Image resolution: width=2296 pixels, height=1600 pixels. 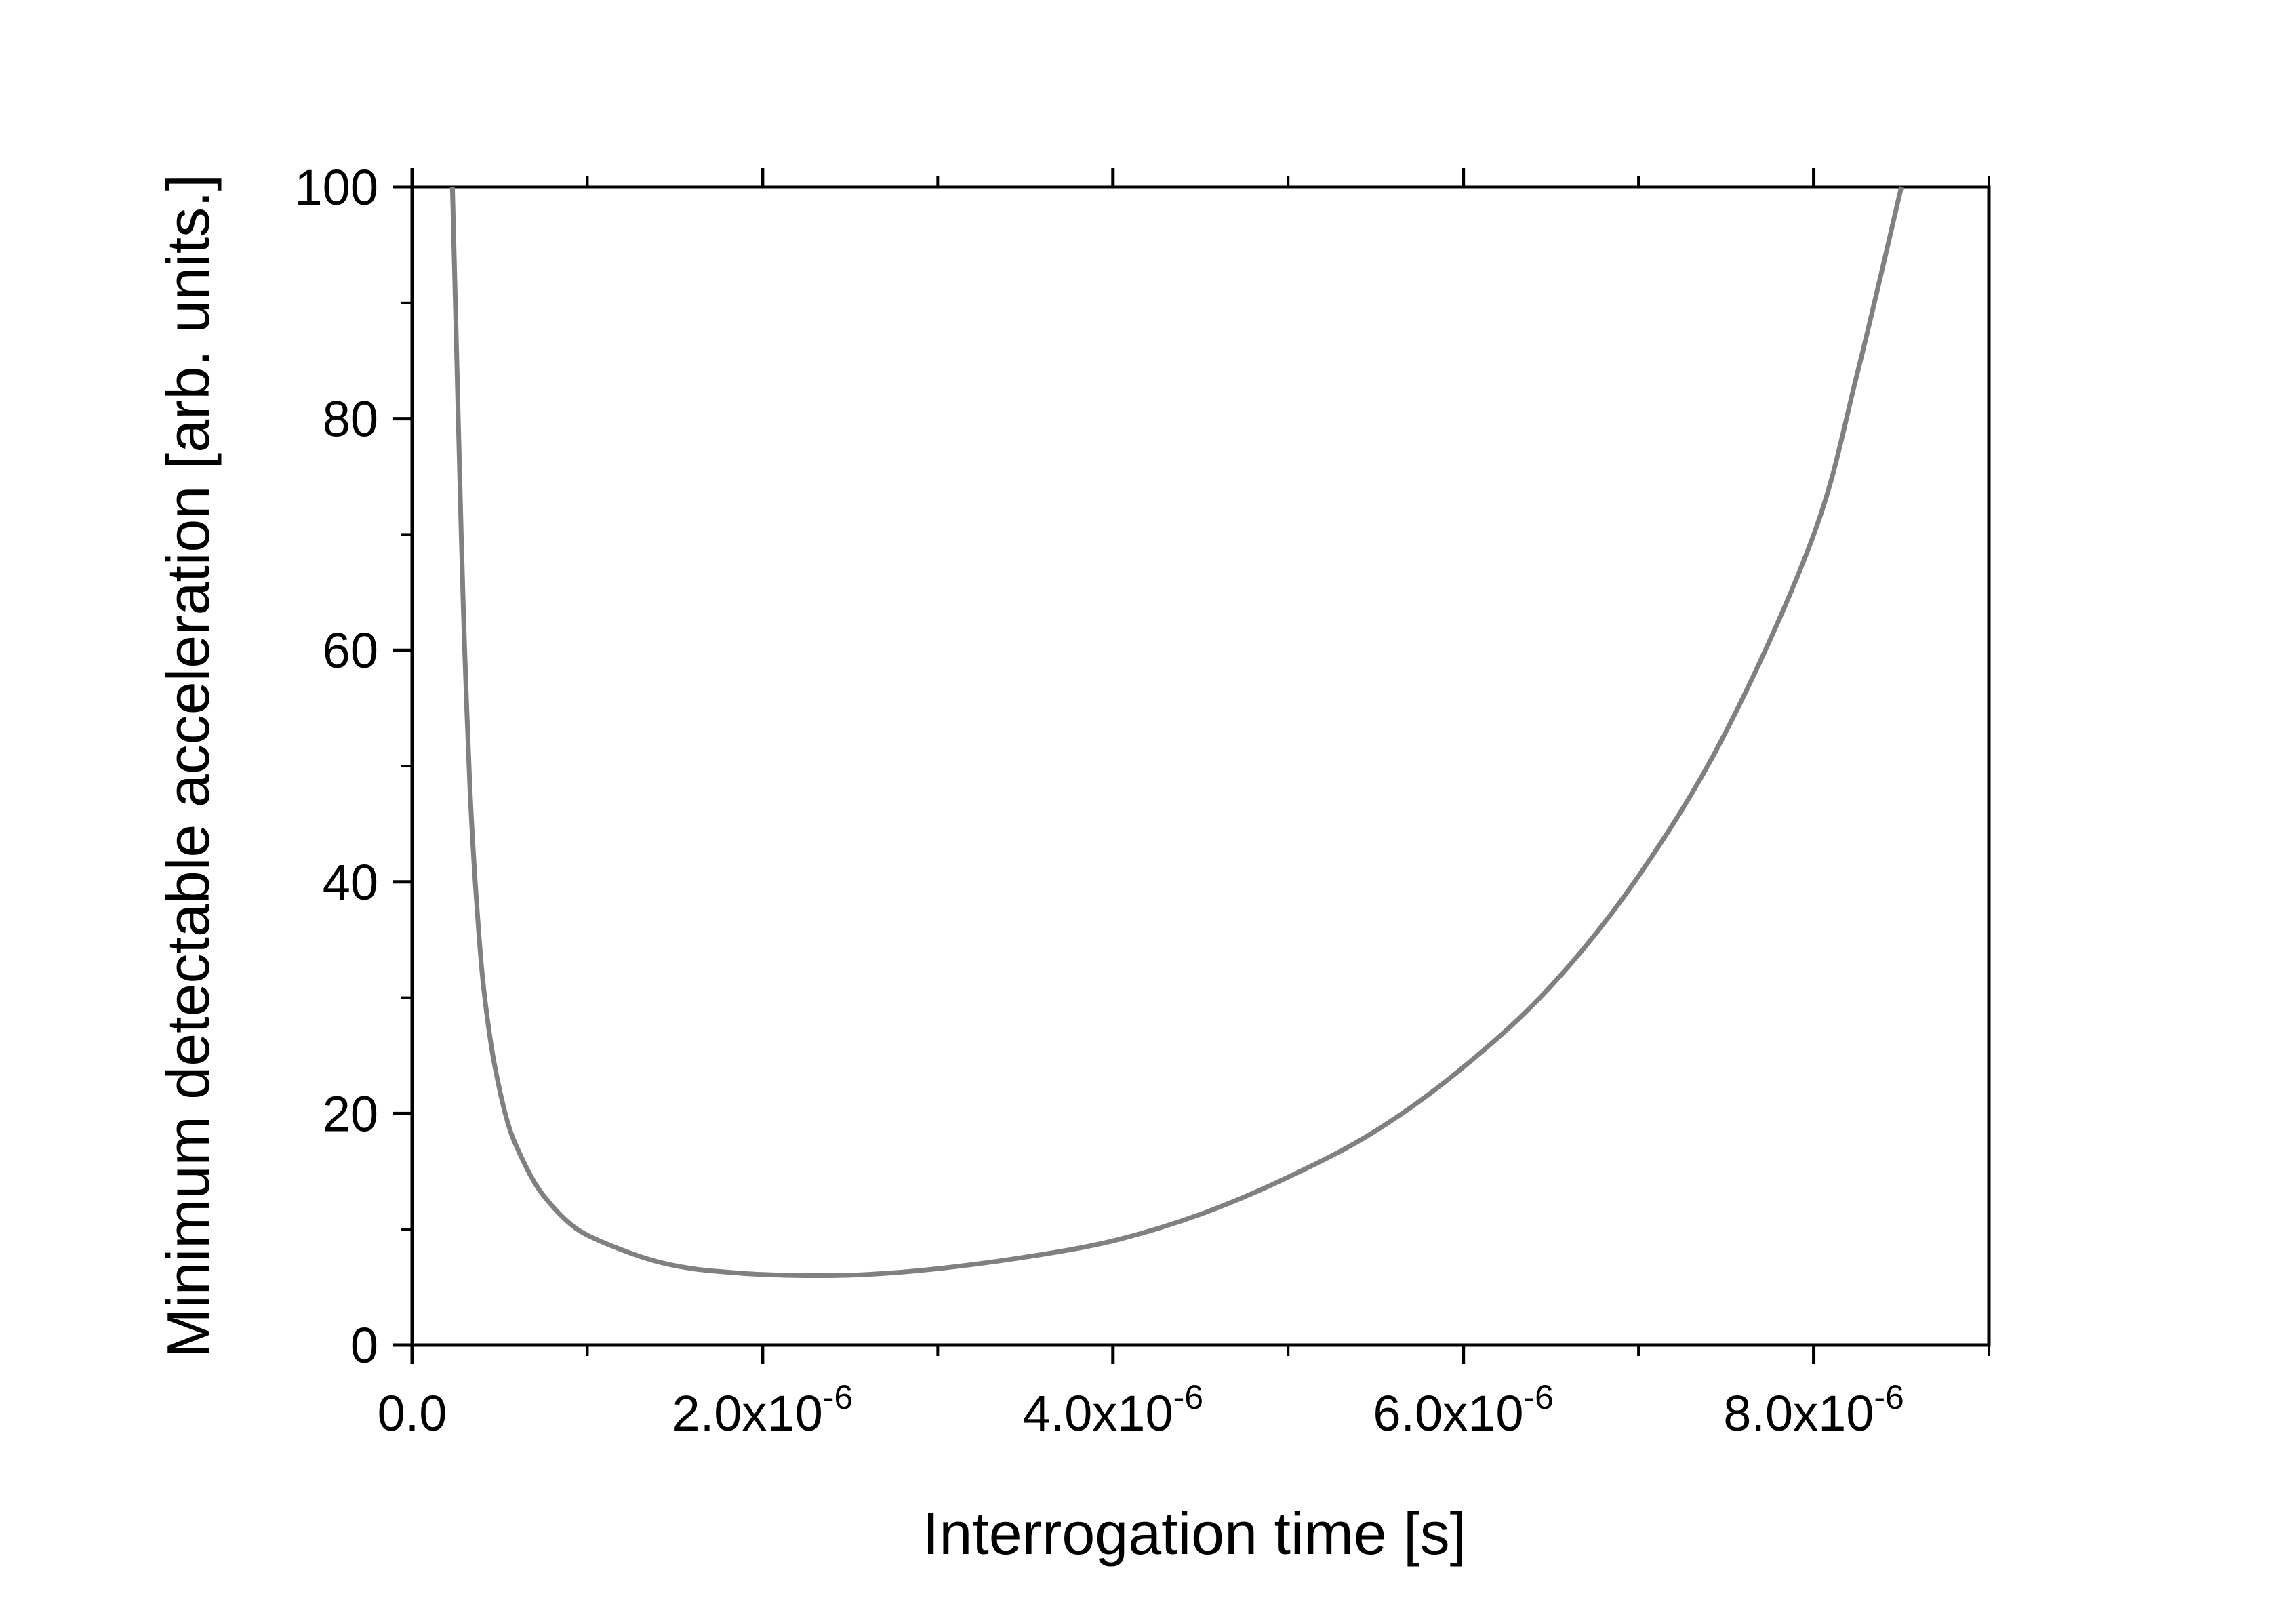 I want to click on x-tick-exponent-3: -6, so click(x=1539, y=1397).